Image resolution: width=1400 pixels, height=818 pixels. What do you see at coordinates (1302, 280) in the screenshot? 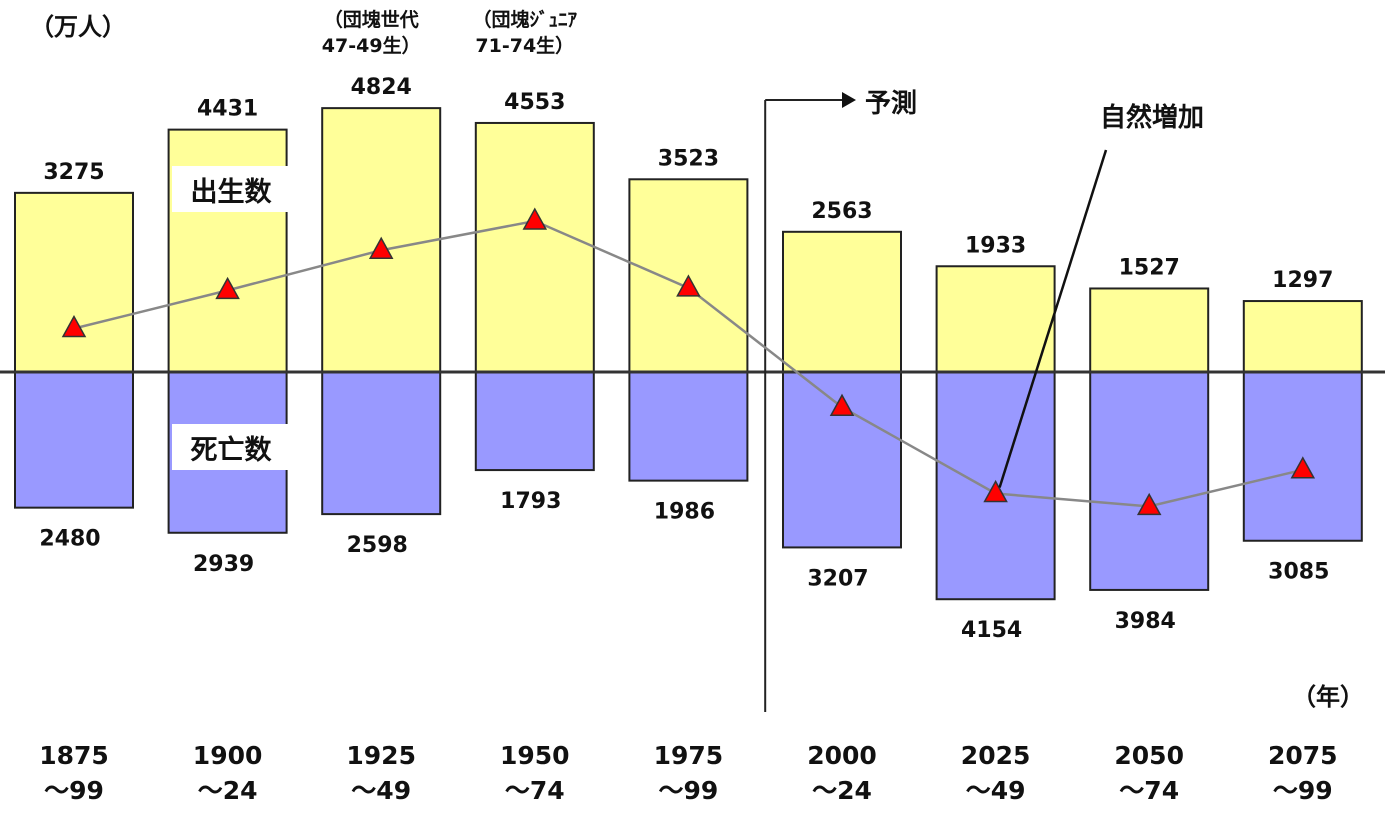
I see `births-value-label: 1297` at bounding box center [1302, 280].